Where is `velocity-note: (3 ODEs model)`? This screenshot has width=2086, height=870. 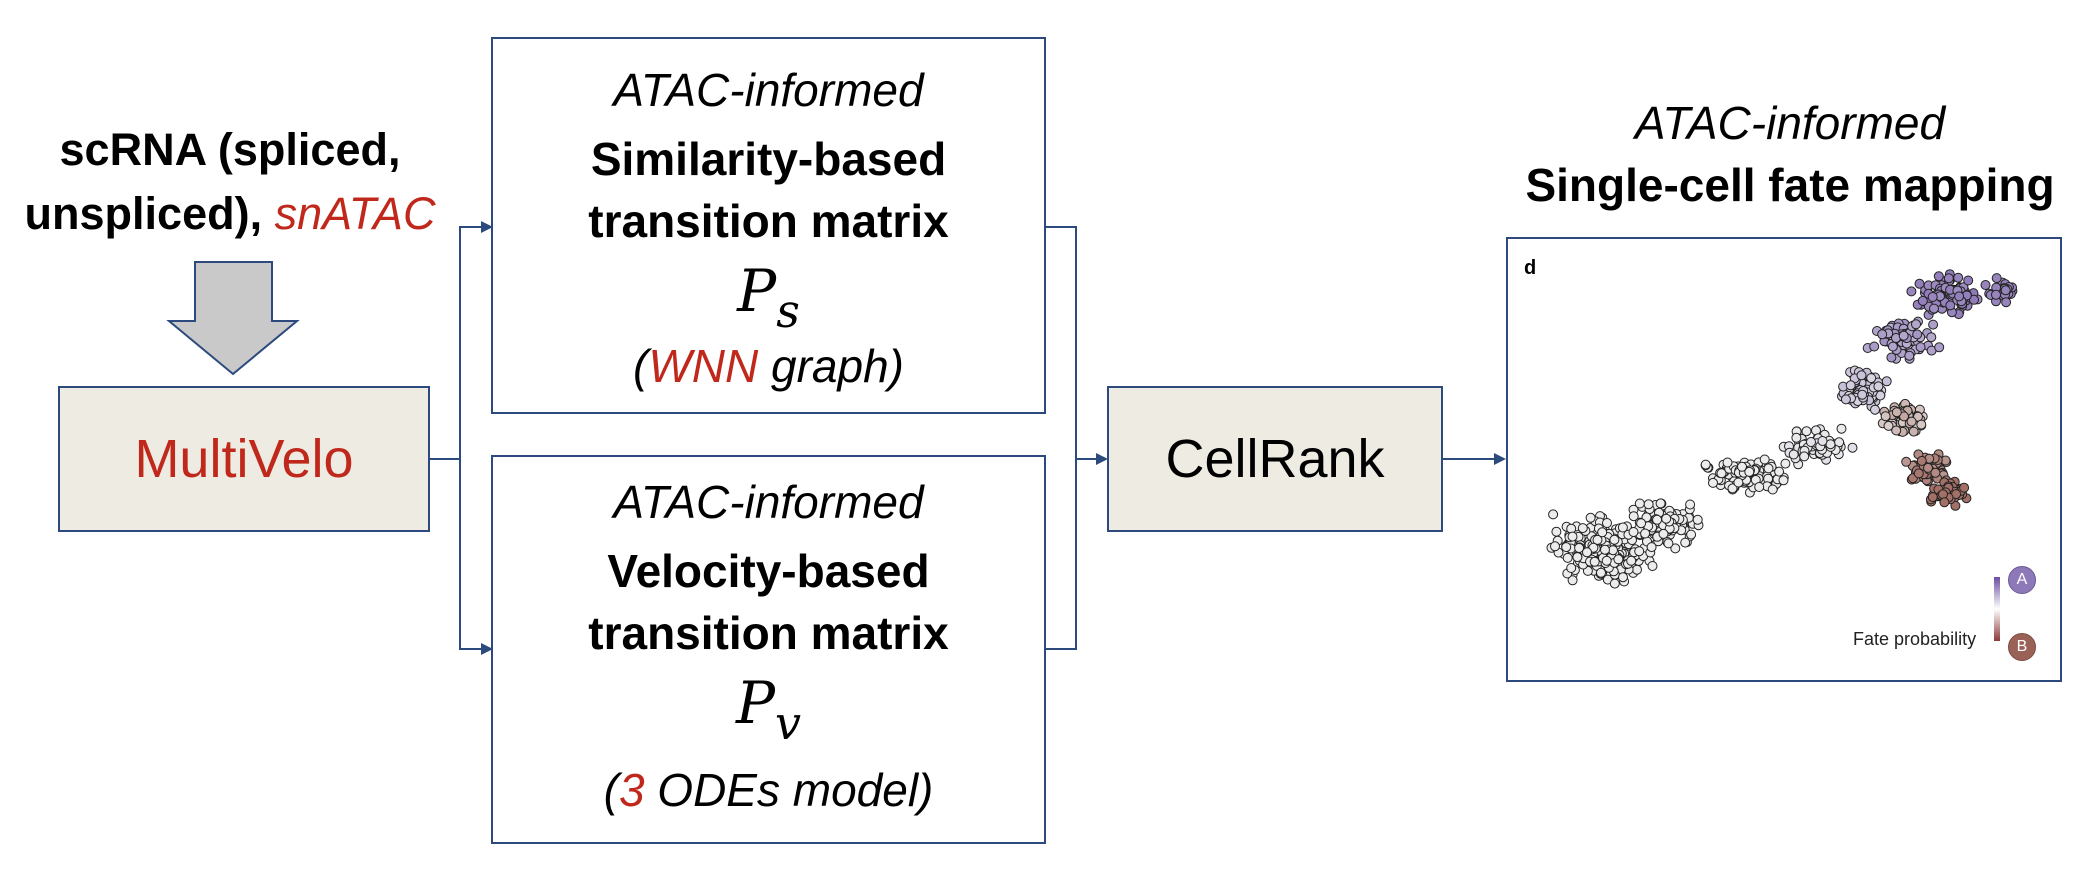 velocity-note: (3 ODEs model) is located at coordinates (768, 790).